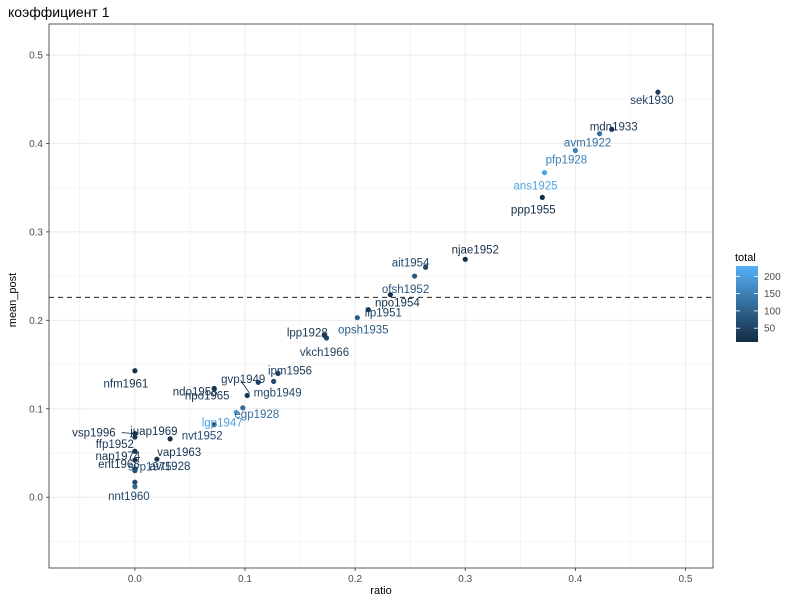  Describe the element at coordinates (202, 437) in the screenshot. I see `point-label: nvt1952` at that location.